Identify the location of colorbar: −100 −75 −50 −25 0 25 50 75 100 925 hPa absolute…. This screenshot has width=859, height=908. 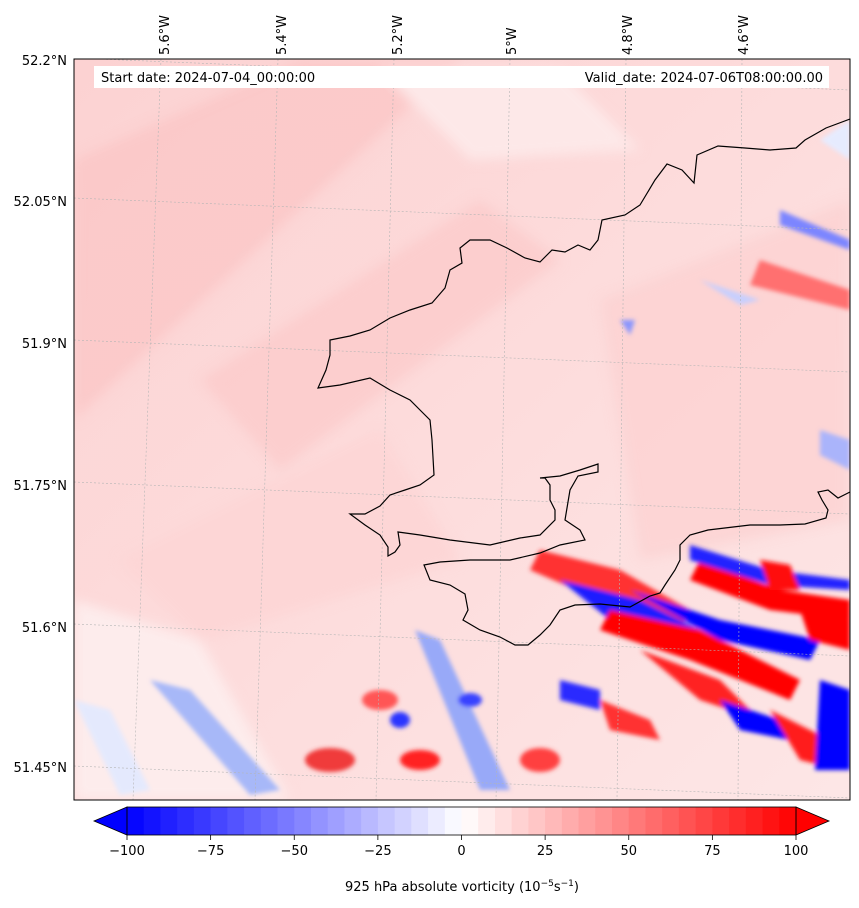
(461, 850).